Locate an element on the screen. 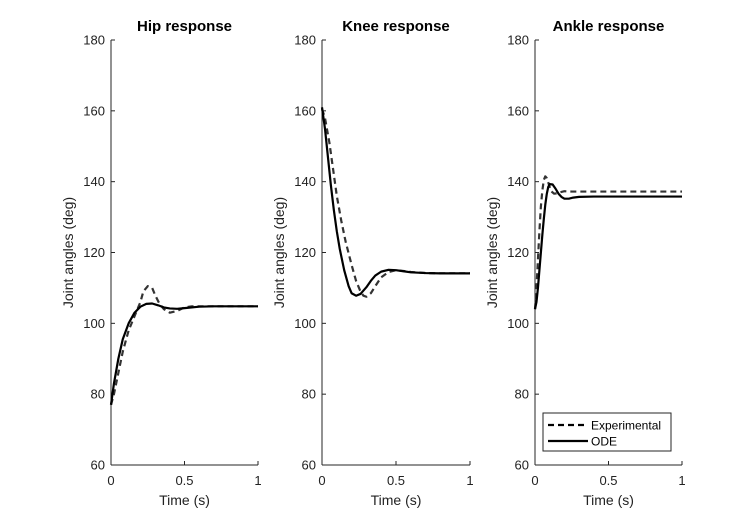  chart-title: Ankle response is located at coordinates (609, 26).